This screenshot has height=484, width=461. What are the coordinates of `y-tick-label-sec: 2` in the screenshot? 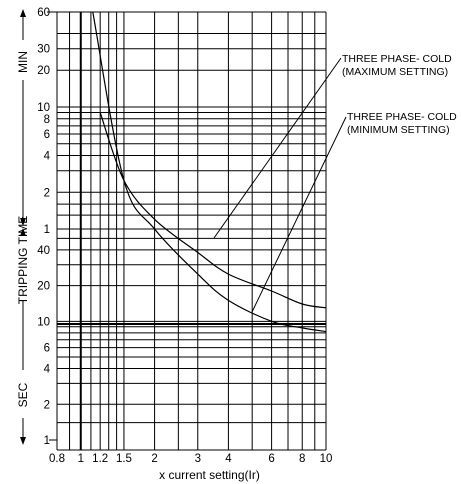 It's located at (47, 405).